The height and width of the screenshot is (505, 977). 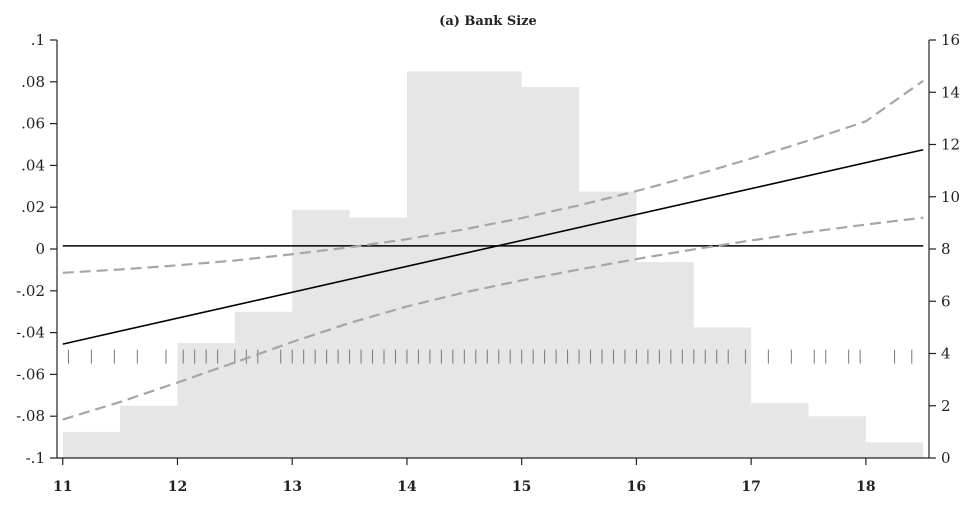 What do you see at coordinates (291, 487) in the screenshot?
I see `x-tick-label: 13` at bounding box center [291, 487].